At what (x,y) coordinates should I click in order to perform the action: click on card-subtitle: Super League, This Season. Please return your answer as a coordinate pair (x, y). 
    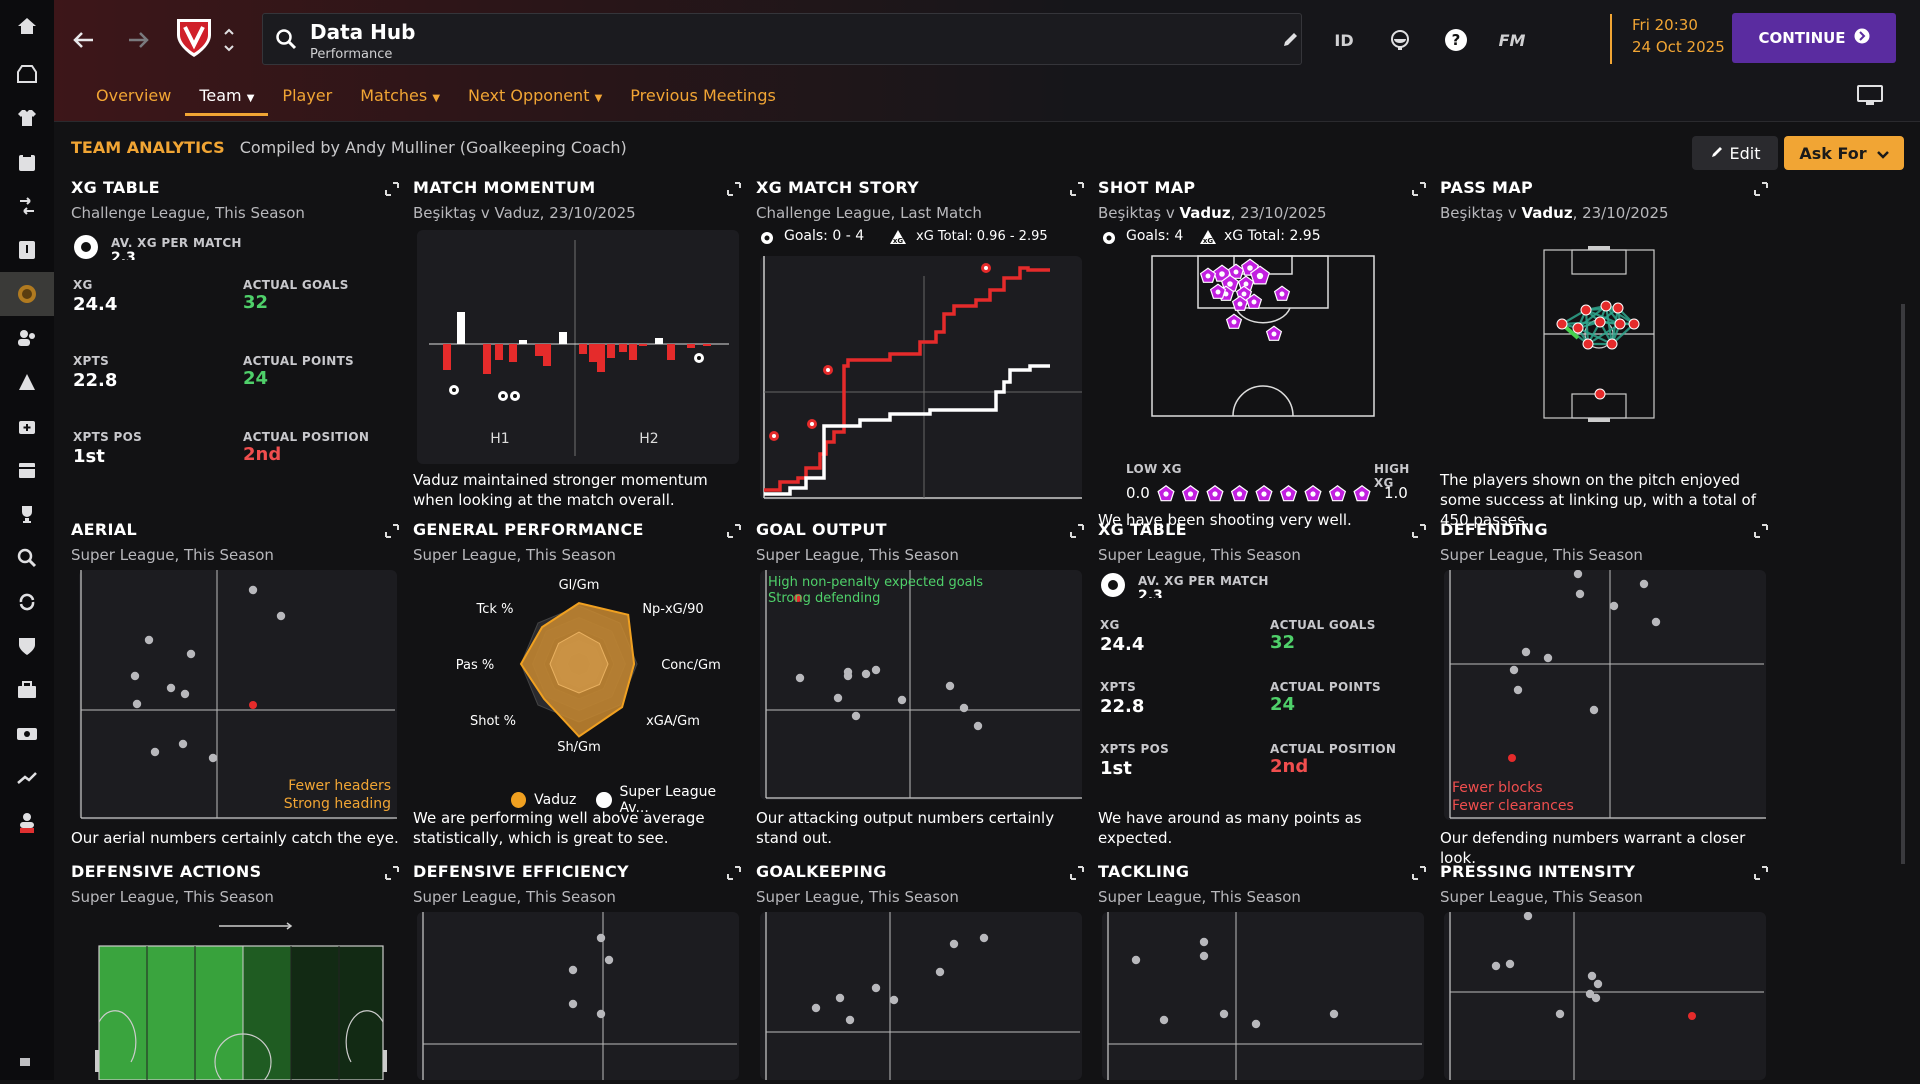
    Looking at the image, I should click on (172, 555).